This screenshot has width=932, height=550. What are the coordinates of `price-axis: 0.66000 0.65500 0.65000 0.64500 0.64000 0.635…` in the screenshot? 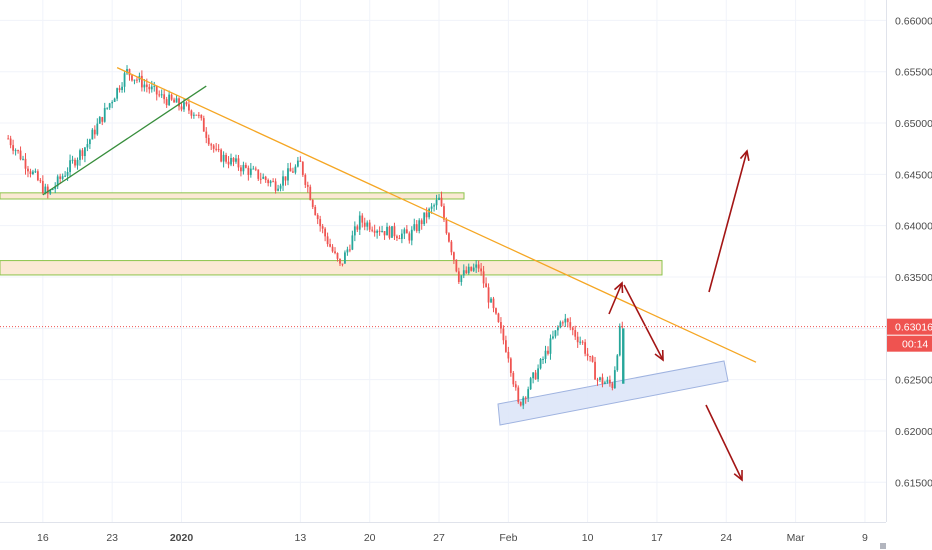 It's located at (909, 275).